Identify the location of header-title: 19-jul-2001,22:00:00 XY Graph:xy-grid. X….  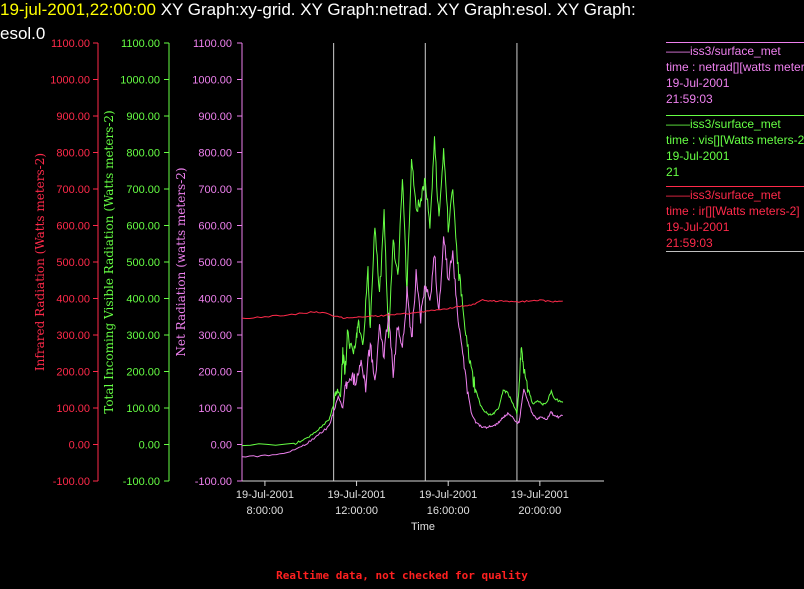
(318, 10).